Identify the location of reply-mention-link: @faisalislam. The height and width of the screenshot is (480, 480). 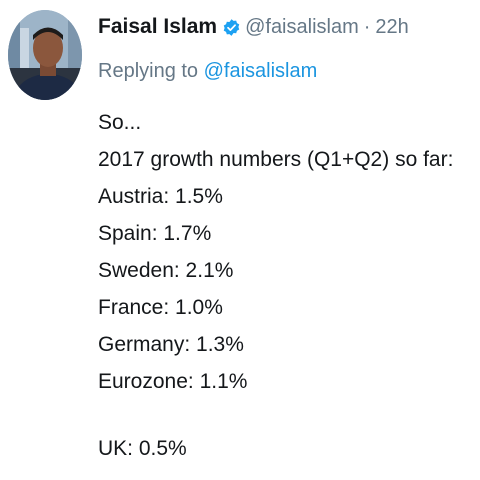
(260, 71).